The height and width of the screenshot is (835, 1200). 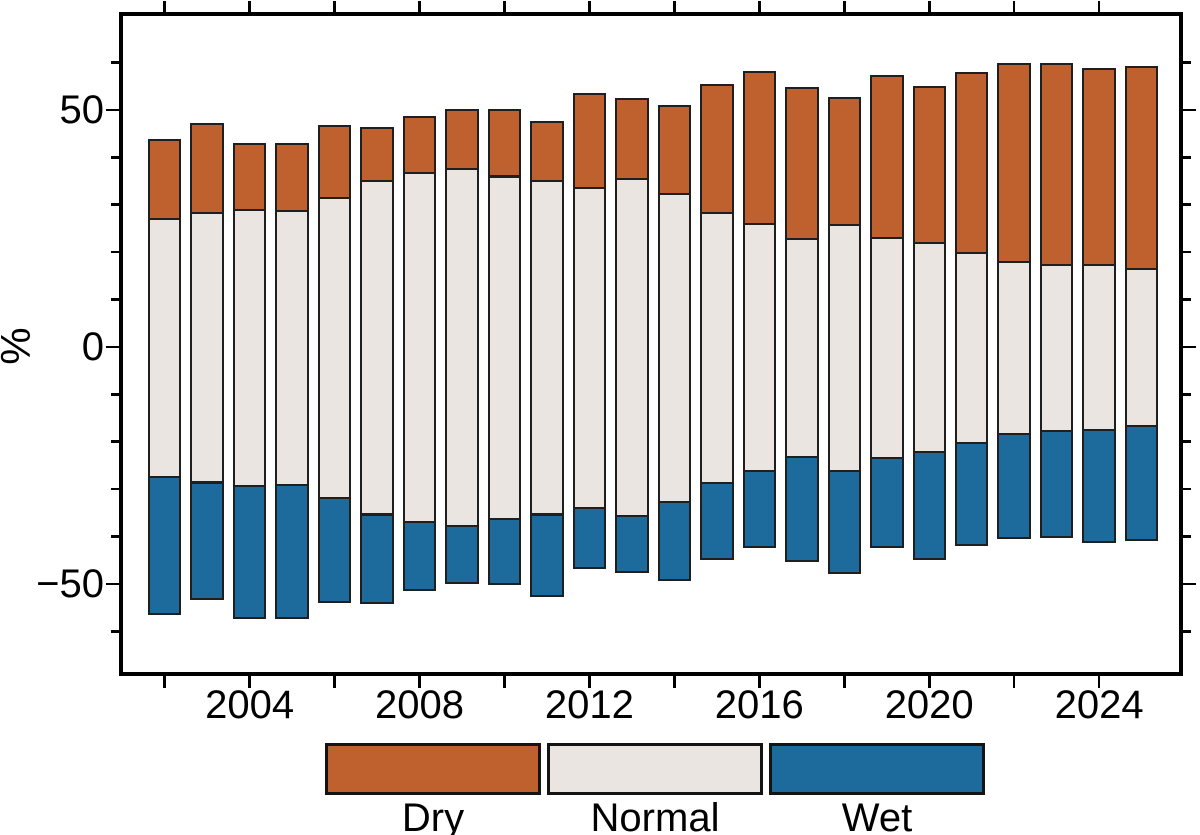 I want to click on xtick-top-2024, so click(x=1099, y=6).